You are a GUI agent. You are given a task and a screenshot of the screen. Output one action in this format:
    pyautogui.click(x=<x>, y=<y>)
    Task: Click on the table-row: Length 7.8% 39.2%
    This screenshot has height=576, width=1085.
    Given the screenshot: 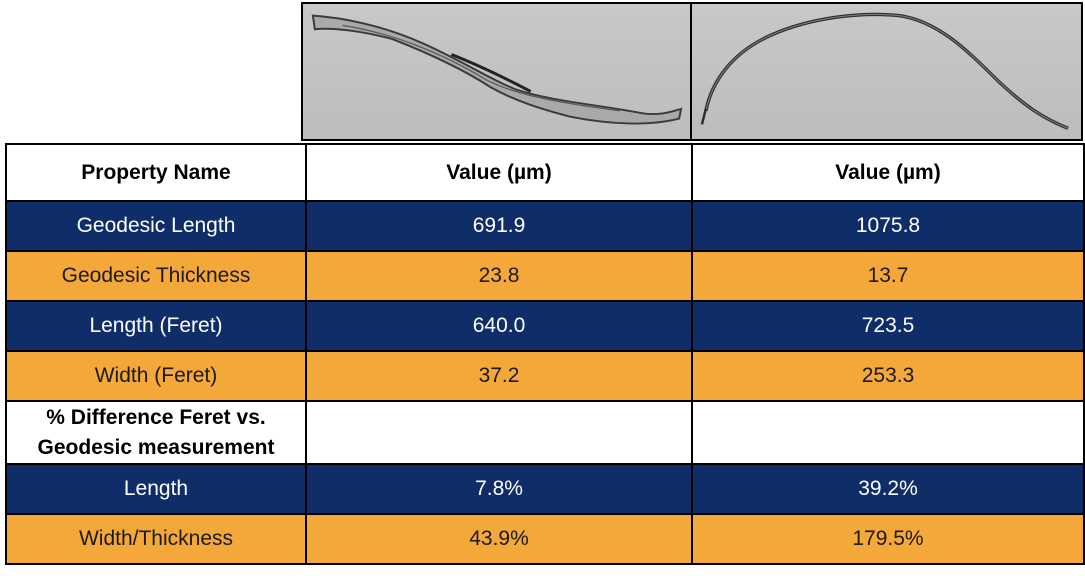 What is the action you would take?
    pyautogui.click(x=545, y=489)
    